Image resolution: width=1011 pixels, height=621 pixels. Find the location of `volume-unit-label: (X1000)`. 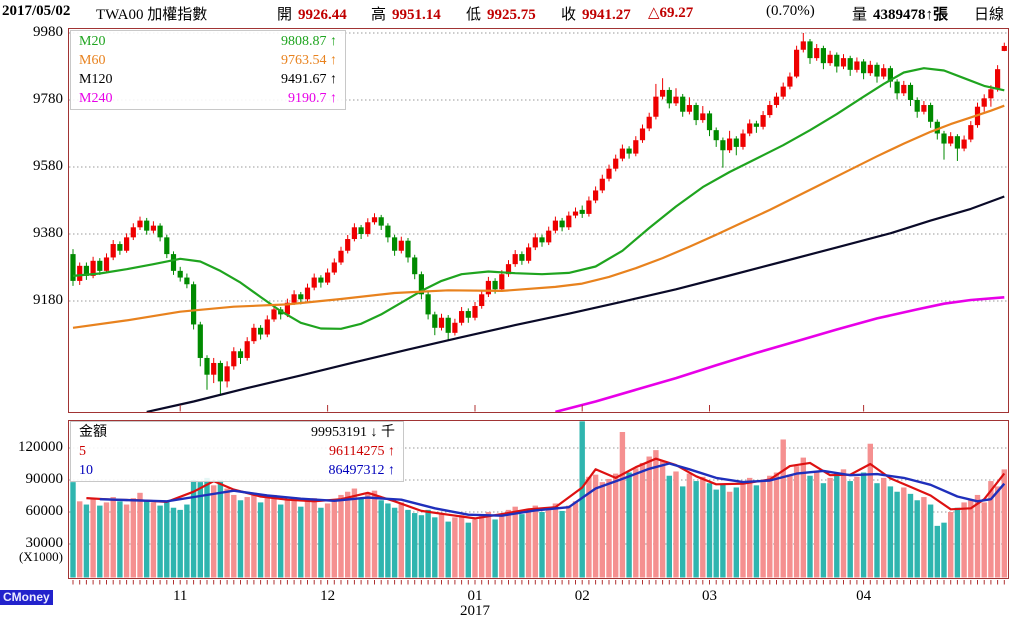

volume-unit-label: (X1000) is located at coordinates (40, 556).